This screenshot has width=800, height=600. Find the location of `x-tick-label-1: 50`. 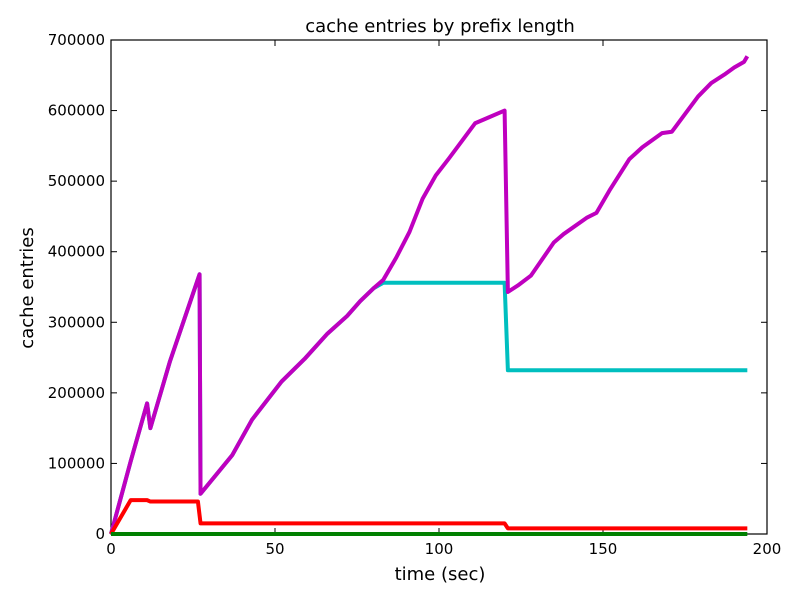

x-tick-label-1: 50 is located at coordinates (274, 549).